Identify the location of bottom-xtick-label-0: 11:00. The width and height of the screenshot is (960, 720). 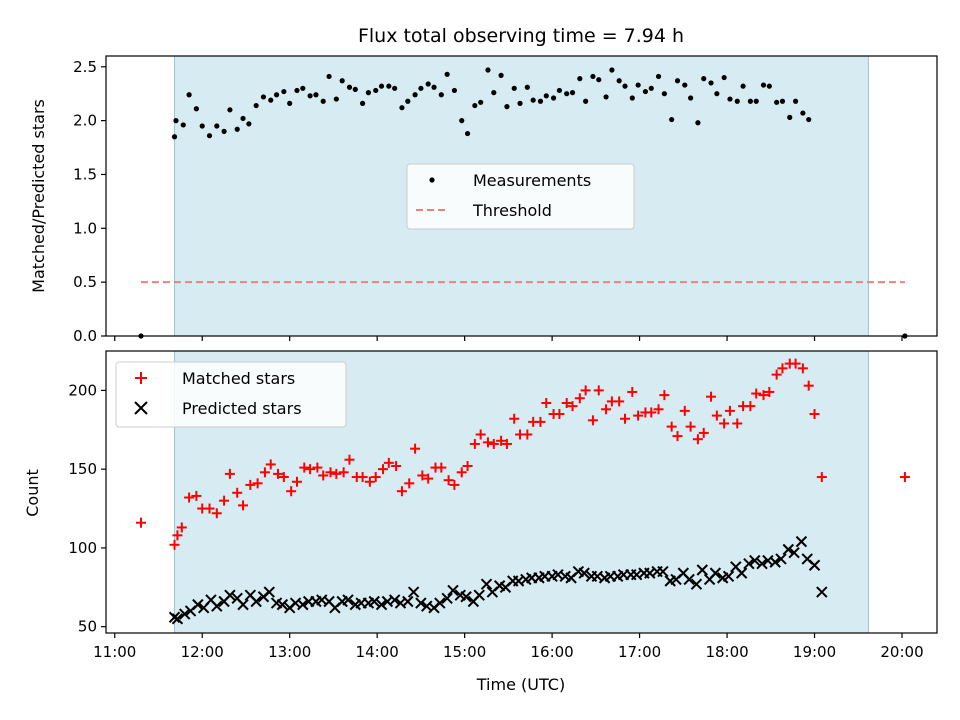
(114, 652).